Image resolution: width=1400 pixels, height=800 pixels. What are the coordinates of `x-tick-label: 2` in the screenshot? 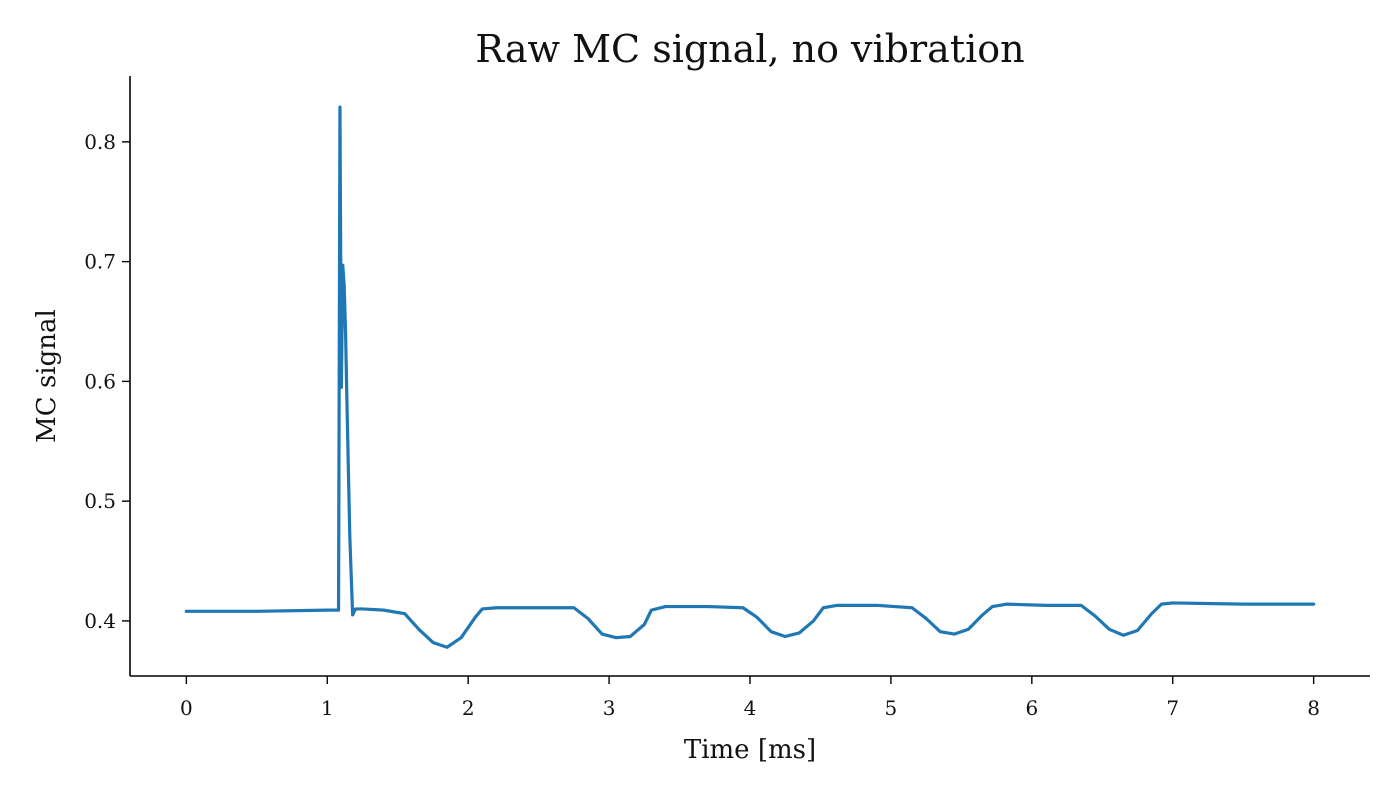 It's located at (468, 708).